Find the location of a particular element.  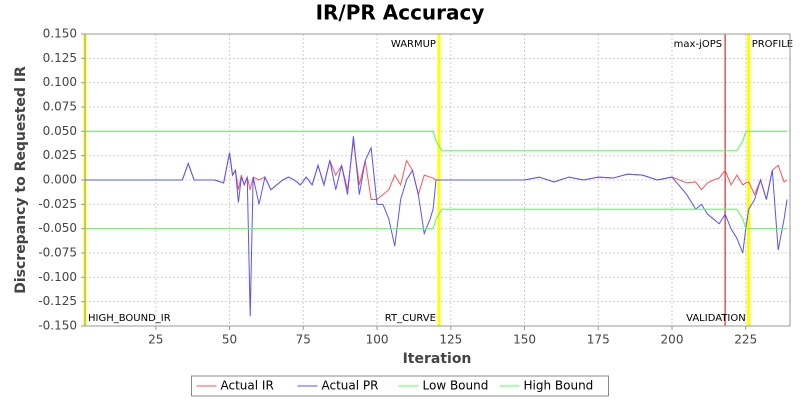

x-tick-label: 150 is located at coordinates (524, 340).